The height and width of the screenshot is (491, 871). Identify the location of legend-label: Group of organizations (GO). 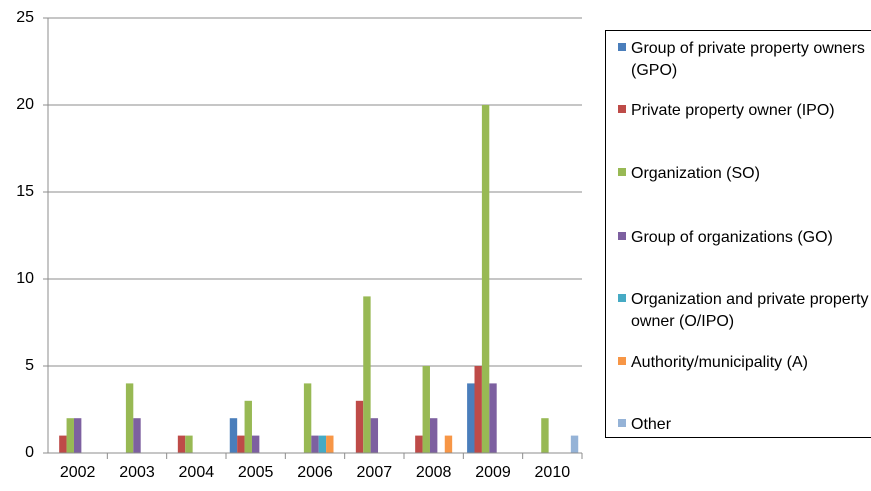
(732, 237).